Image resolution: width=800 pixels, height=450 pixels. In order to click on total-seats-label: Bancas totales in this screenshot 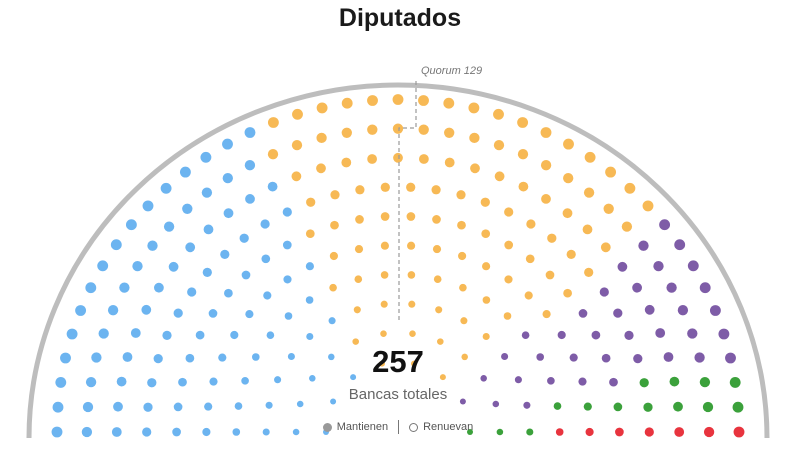, I will do `click(398, 394)`.